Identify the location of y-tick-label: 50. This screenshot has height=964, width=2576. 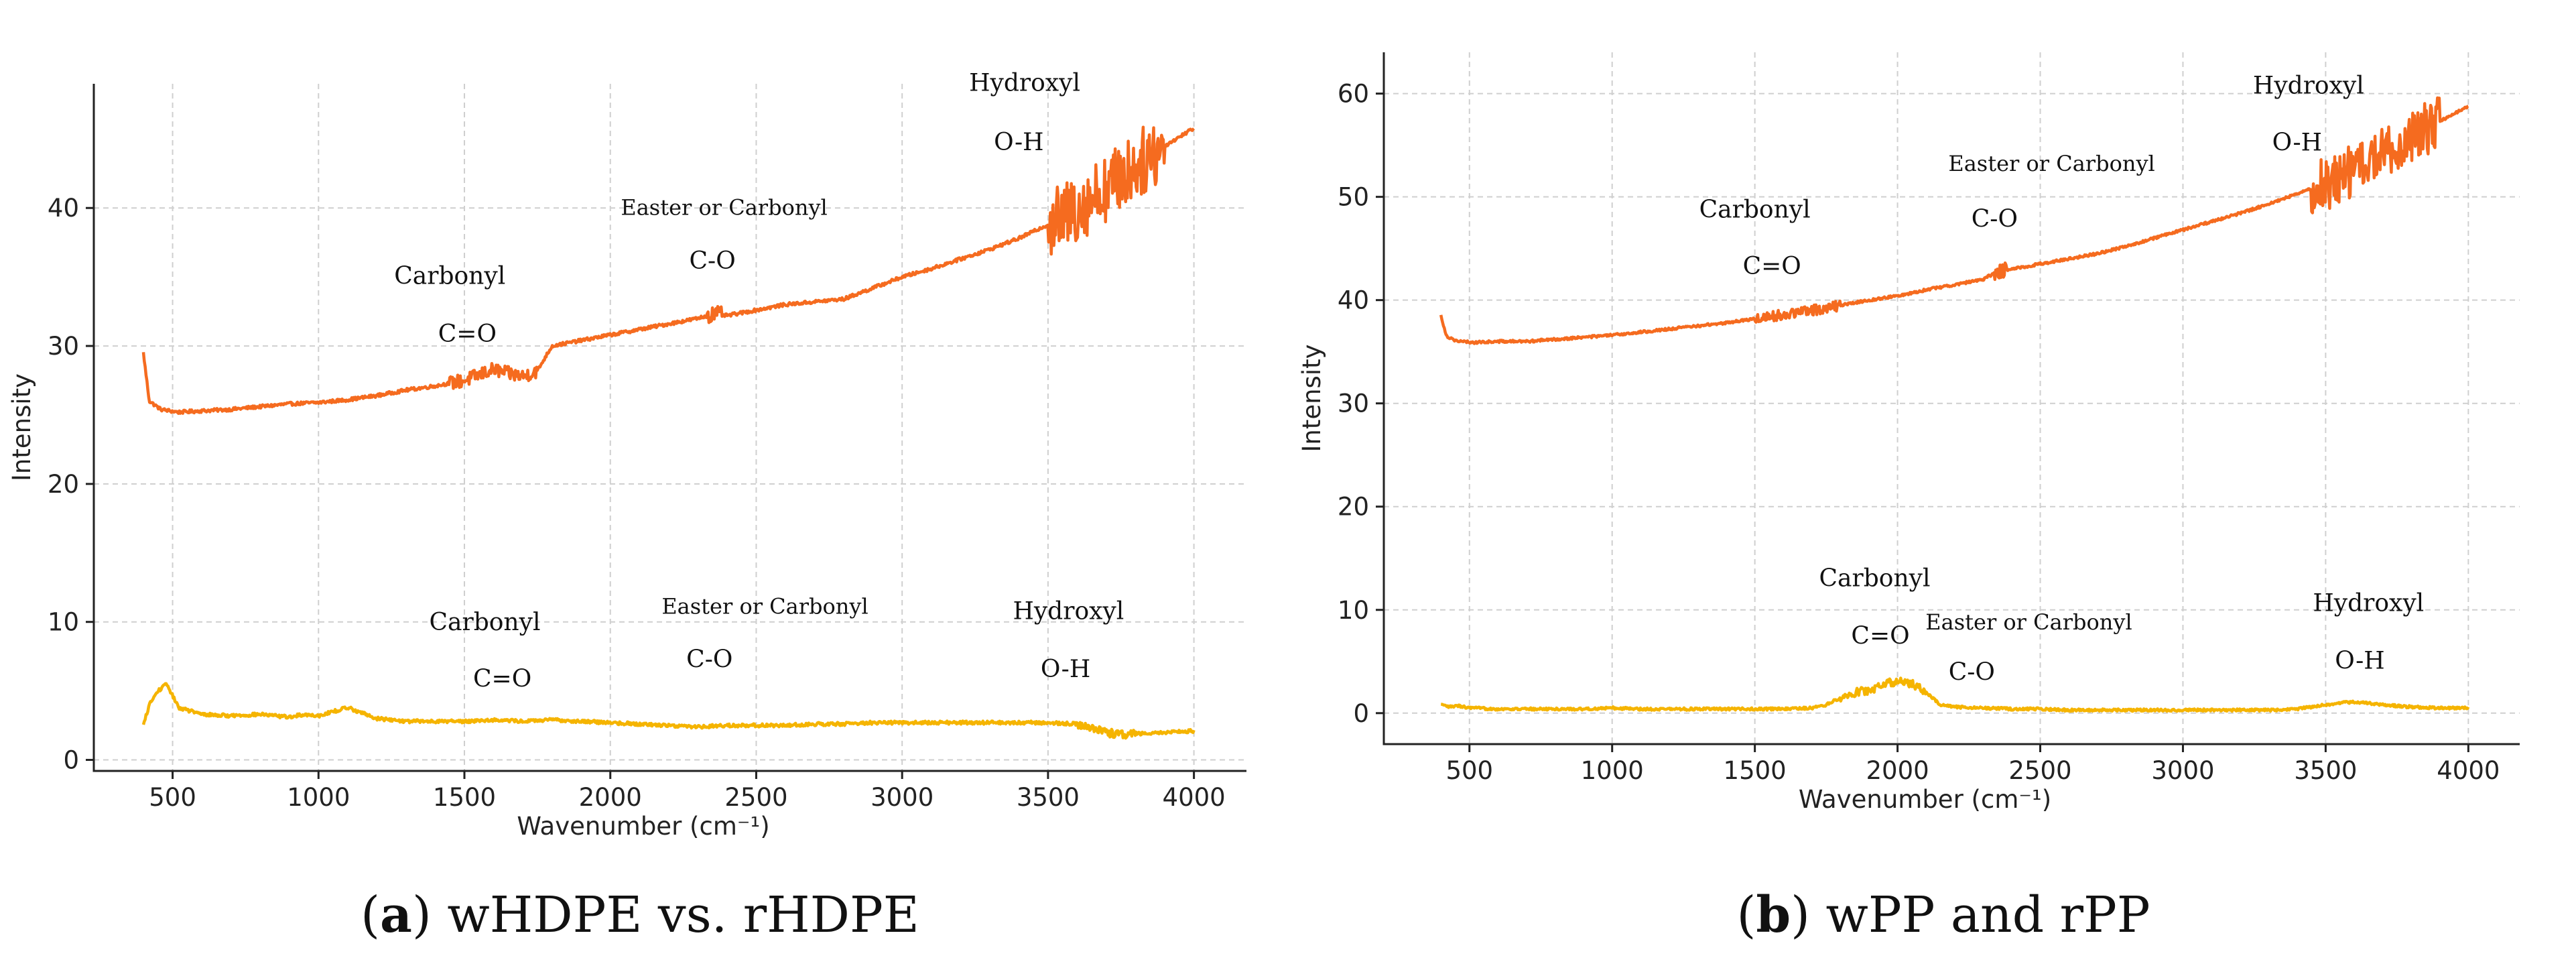
(1353, 198).